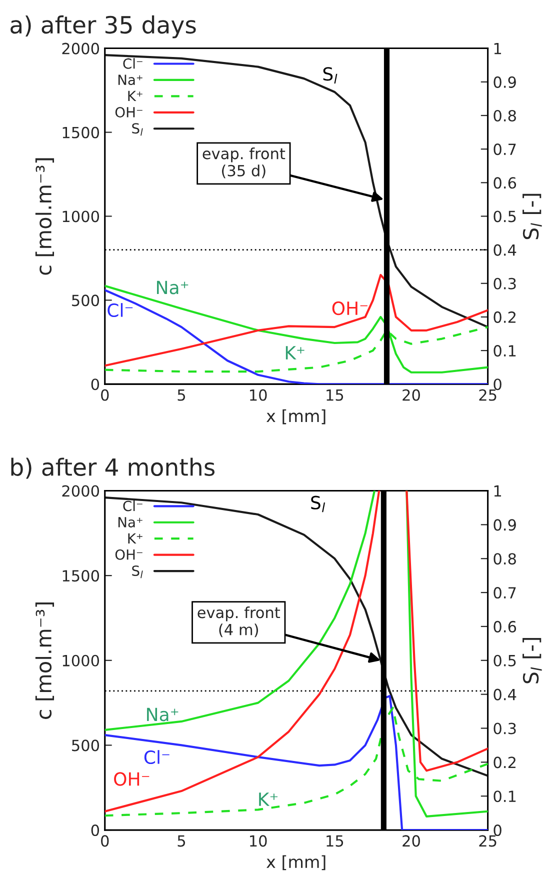  Describe the element at coordinates (244, 163) in the screenshot. I see `annotation: evap. front (35 d)` at that location.